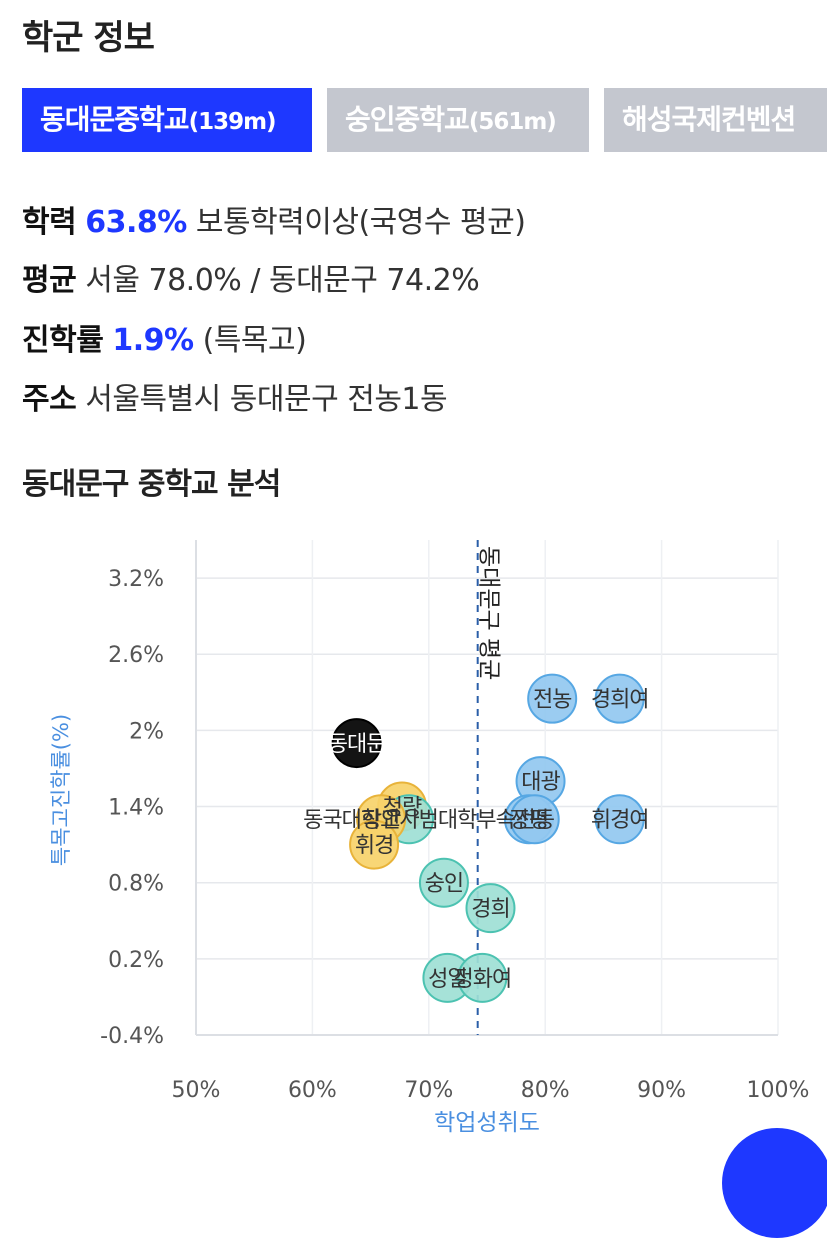 Image resolution: width=827 pixels, height=1238 pixels. I want to click on x-tick-label: 70%, so click(428, 1090).